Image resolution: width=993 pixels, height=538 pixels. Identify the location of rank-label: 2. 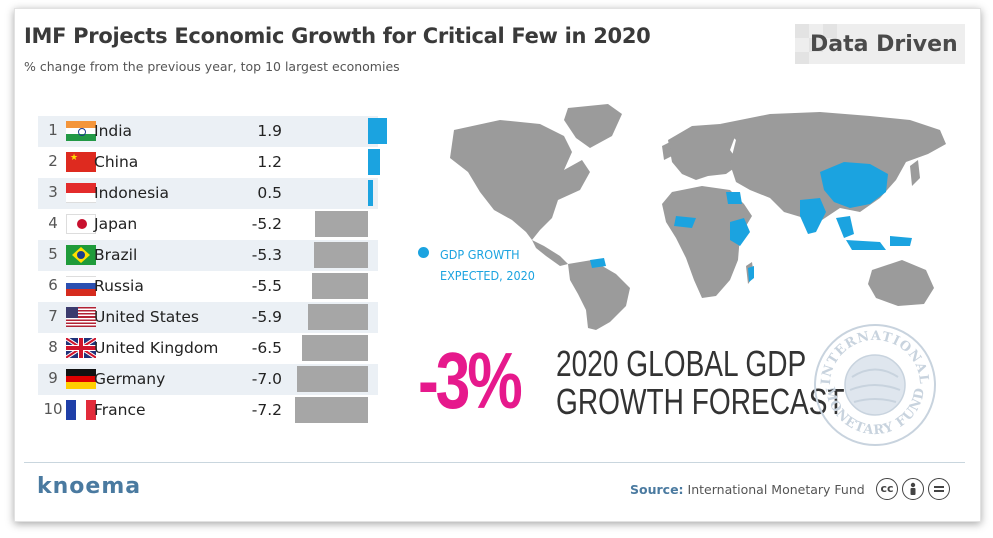
(53, 161).